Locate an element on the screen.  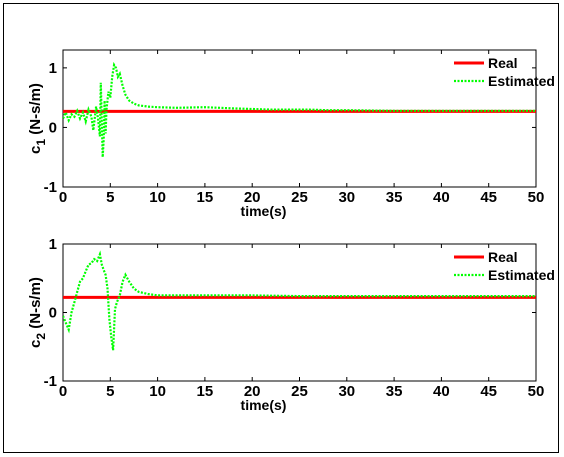
y-axis-label: c2 (N-s/m) is located at coordinates (37, 312).